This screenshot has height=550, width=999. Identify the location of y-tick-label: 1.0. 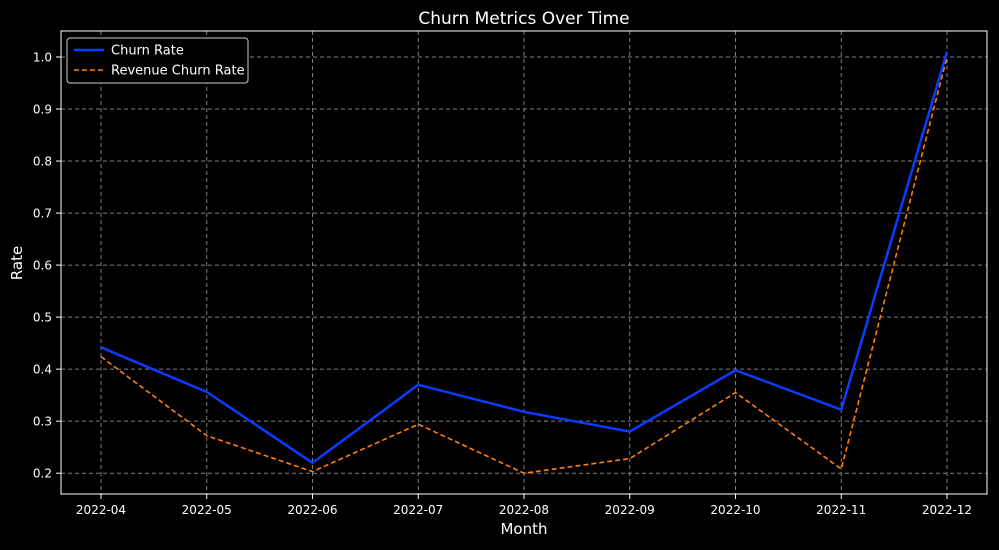
(42, 58).